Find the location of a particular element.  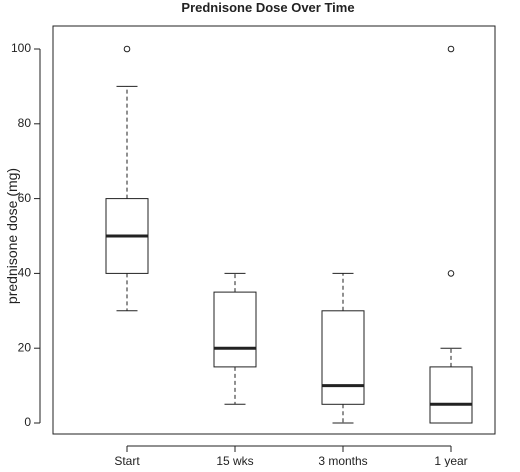

y-tick-label: 20 is located at coordinates (25, 347).